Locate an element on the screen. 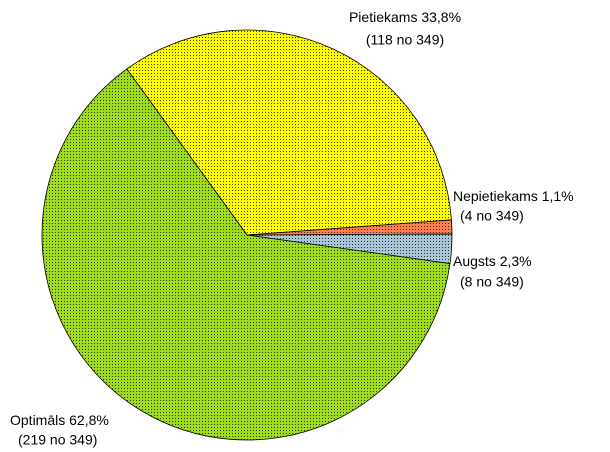 This screenshot has height=452, width=610. value-label: 2,3% is located at coordinates (516, 261).